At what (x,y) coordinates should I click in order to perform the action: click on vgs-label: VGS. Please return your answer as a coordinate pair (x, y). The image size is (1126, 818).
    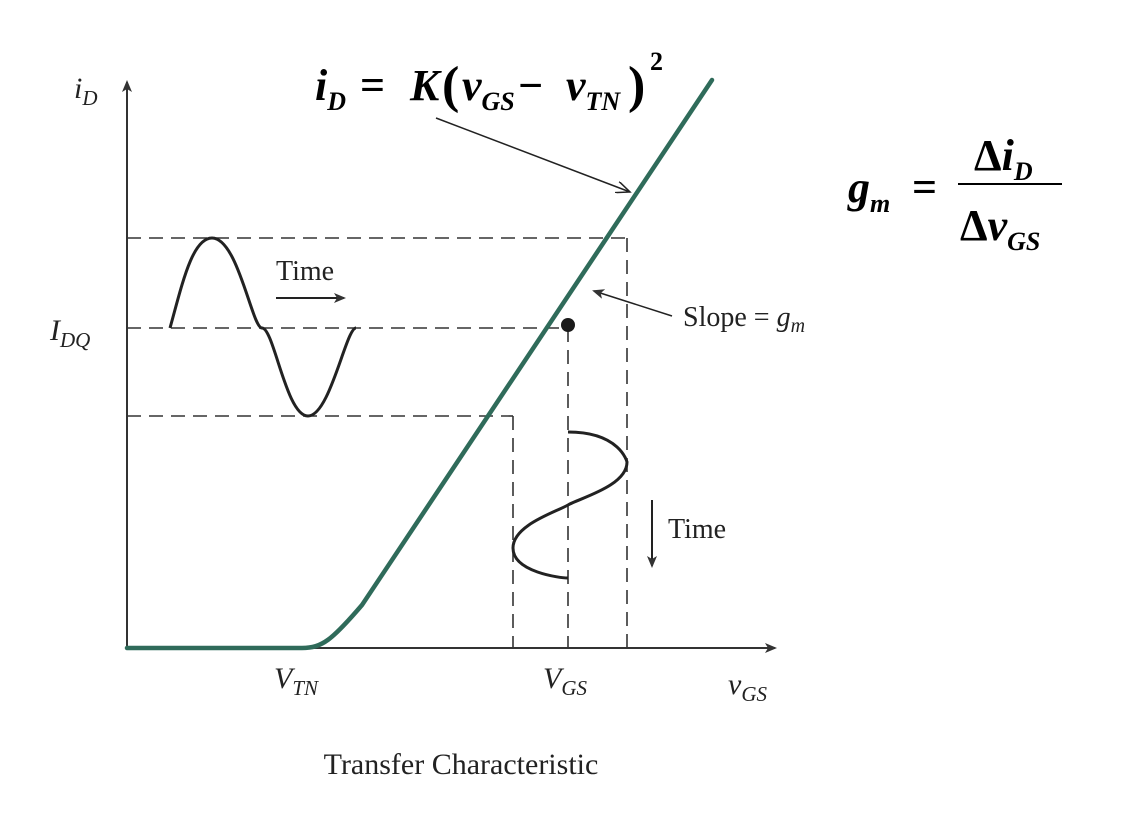
    Looking at the image, I should click on (565, 681).